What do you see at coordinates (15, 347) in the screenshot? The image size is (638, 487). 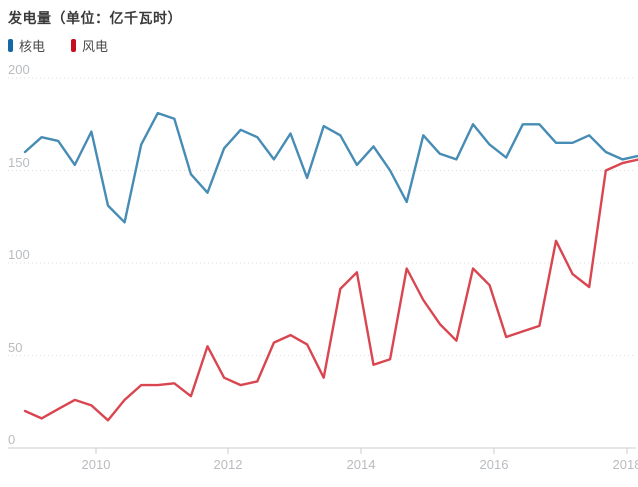 I see `y-axis-label-50: 50` at bounding box center [15, 347].